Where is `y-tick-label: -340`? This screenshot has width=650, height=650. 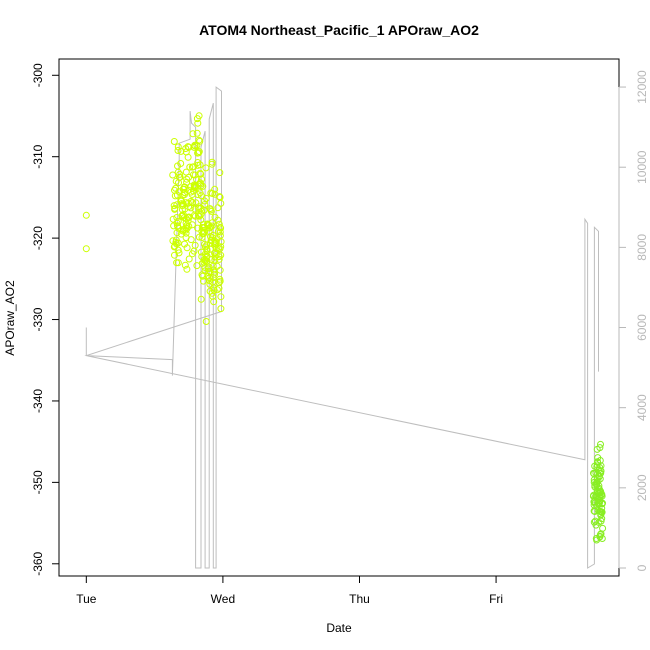
y-tick-label: -340 is located at coordinates (38, 401).